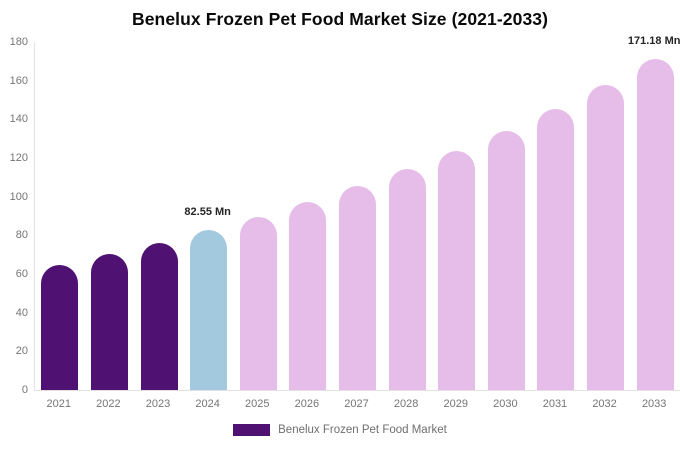 This screenshot has height=450, width=680. What do you see at coordinates (60, 327) in the screenshot?
I see `bar-2021` at bounding box center [60, 327].